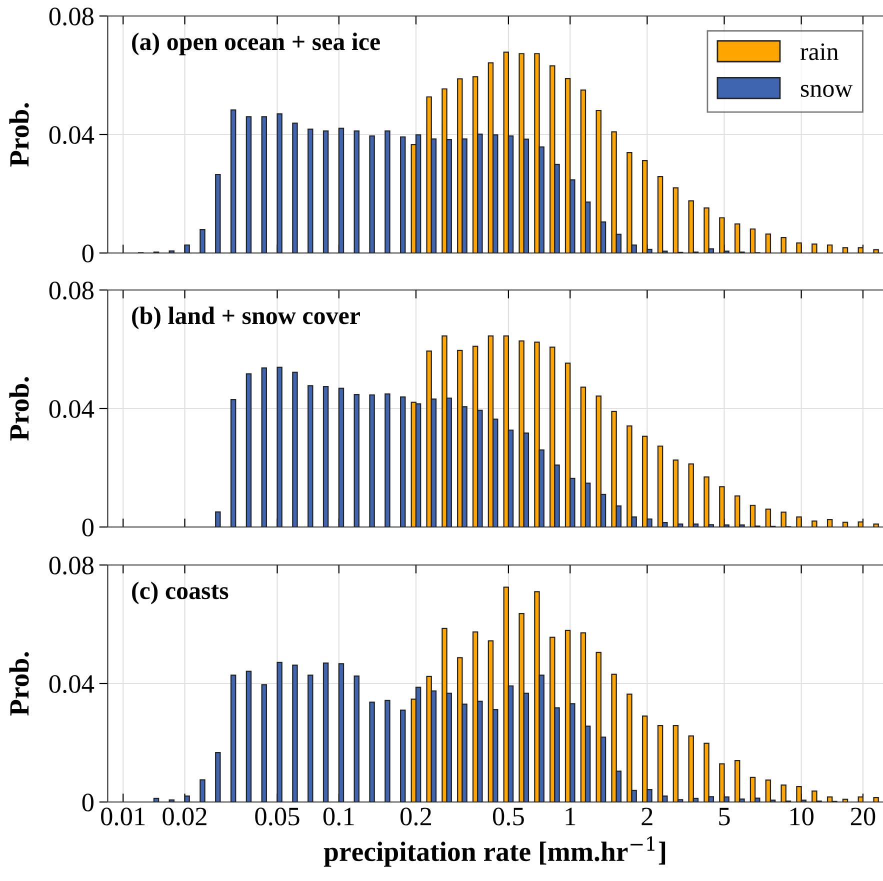 This screenshot has width=883, height=881. Describe the element at coordinates (416, 817) in the screenshot. I see `x-tick-label: 0.2` at that location.